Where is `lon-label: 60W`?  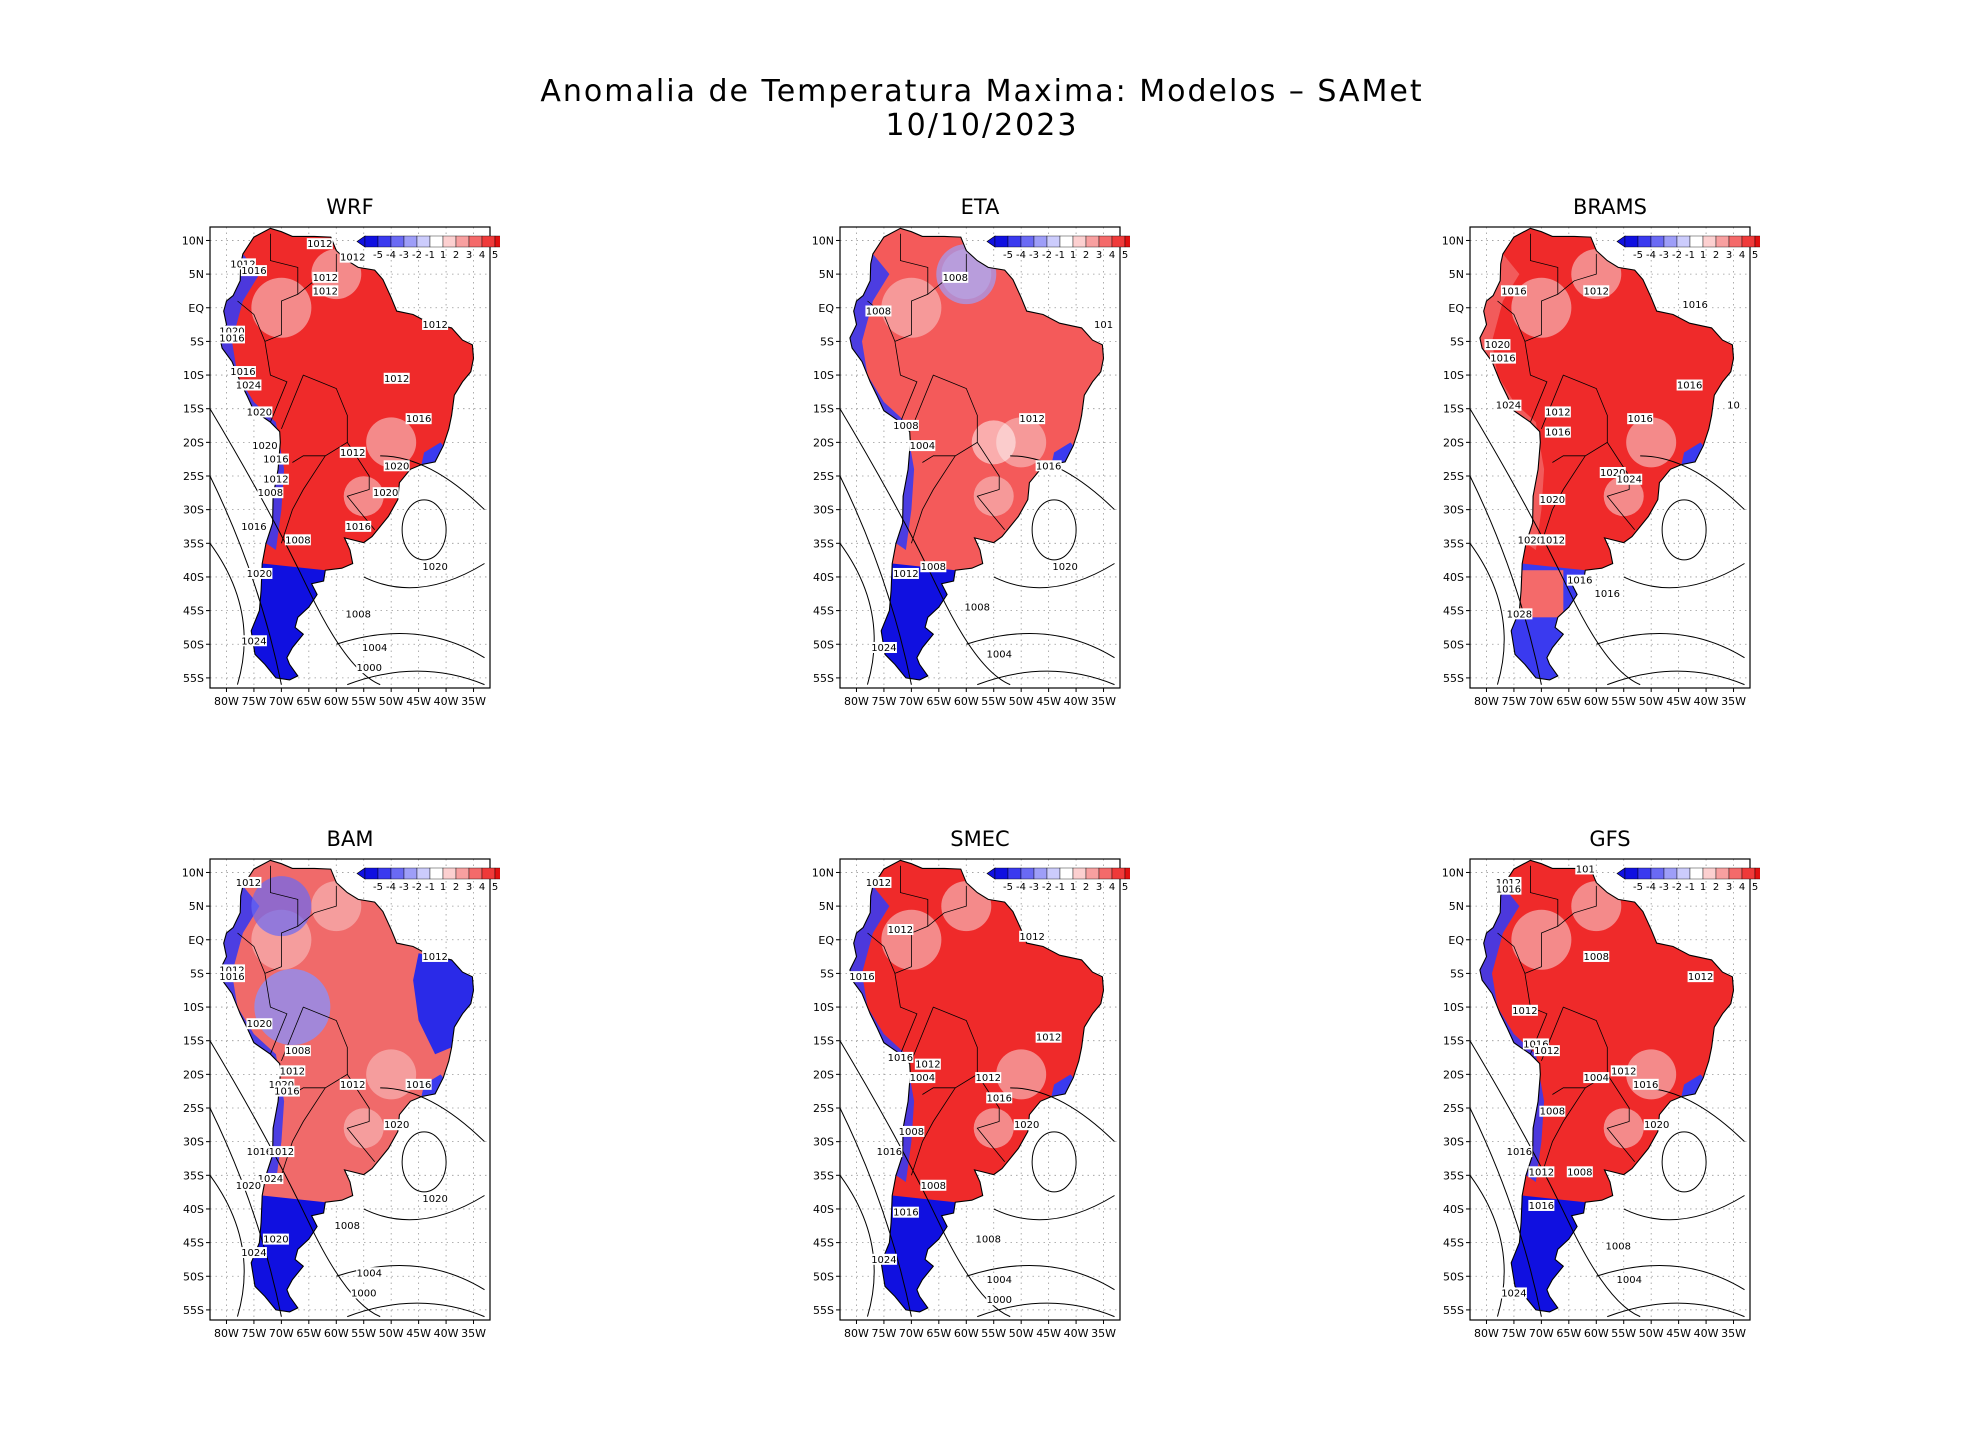
lon-label: 60W is located at coordinates (966, 701).